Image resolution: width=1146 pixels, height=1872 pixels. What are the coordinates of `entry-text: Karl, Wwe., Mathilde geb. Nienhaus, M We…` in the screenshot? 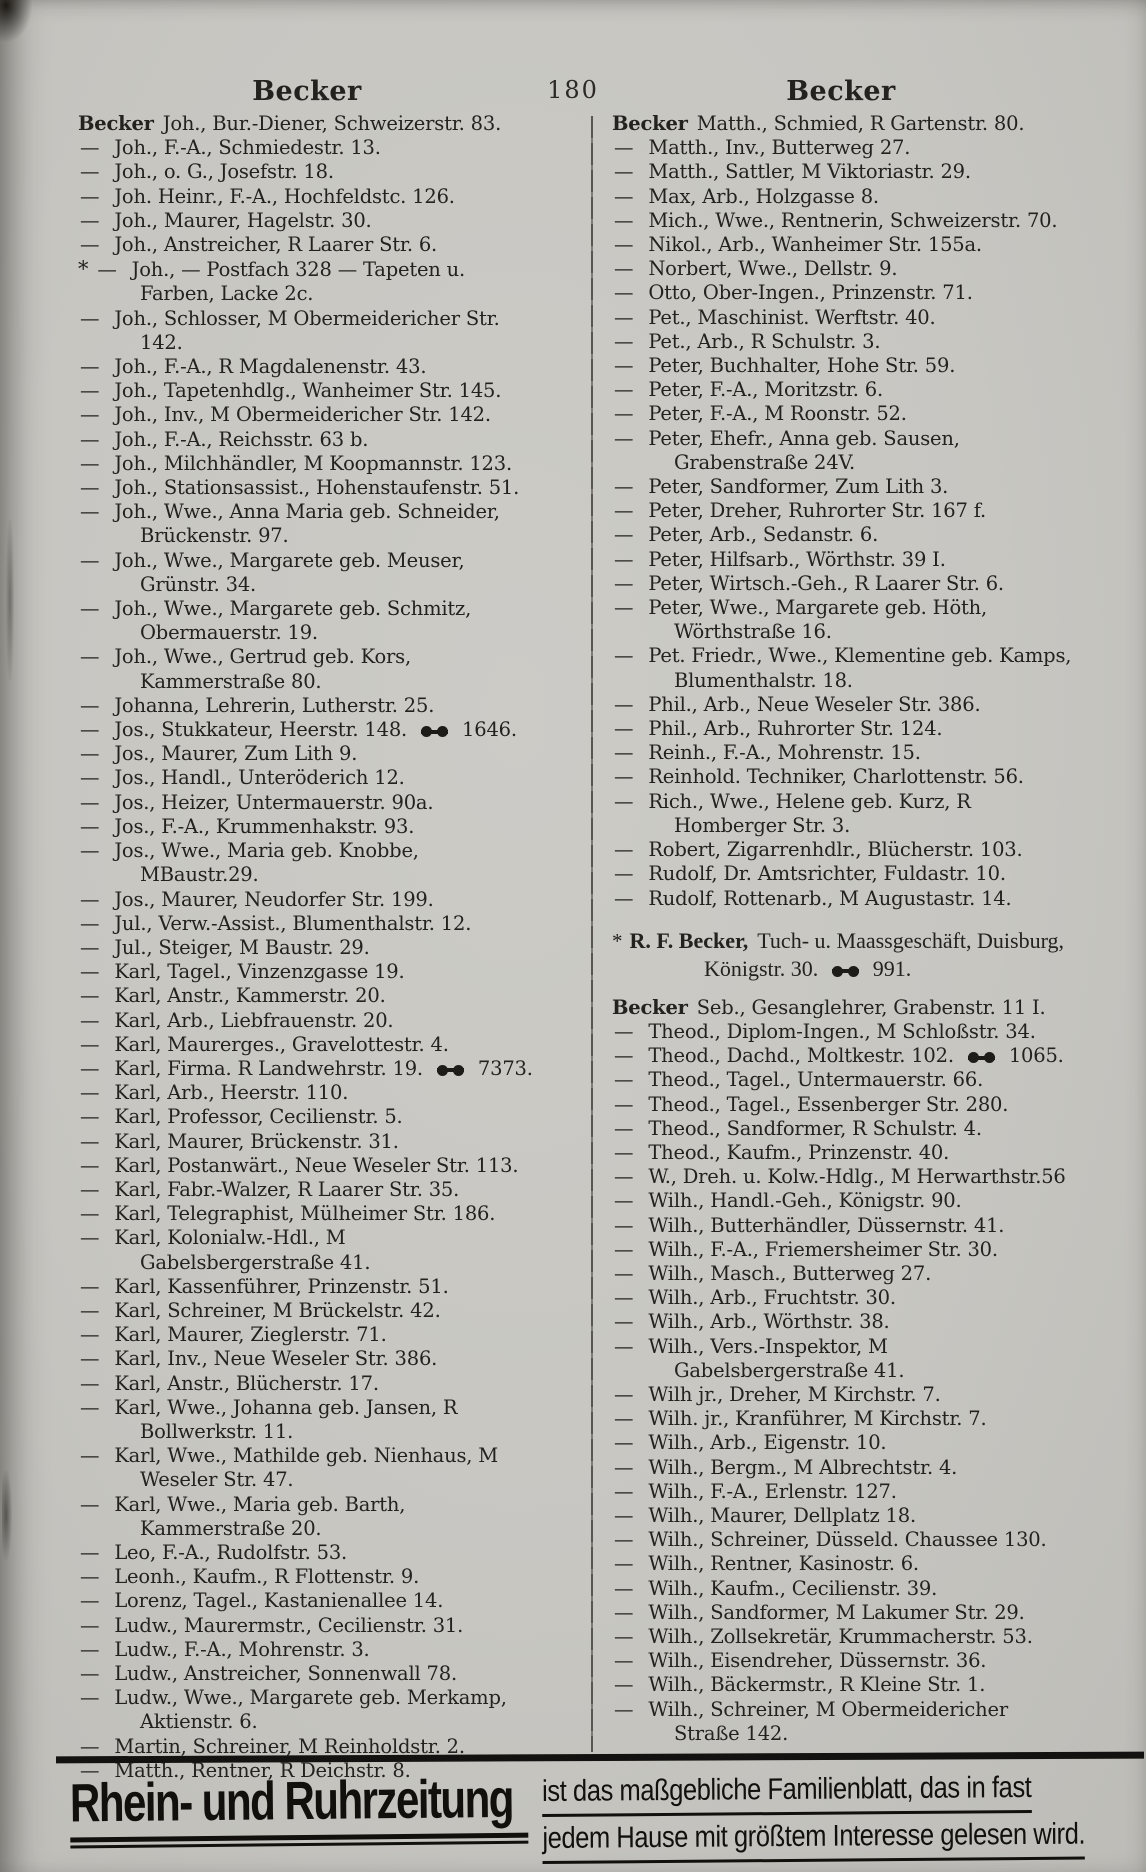 It's located at (306, 1468).